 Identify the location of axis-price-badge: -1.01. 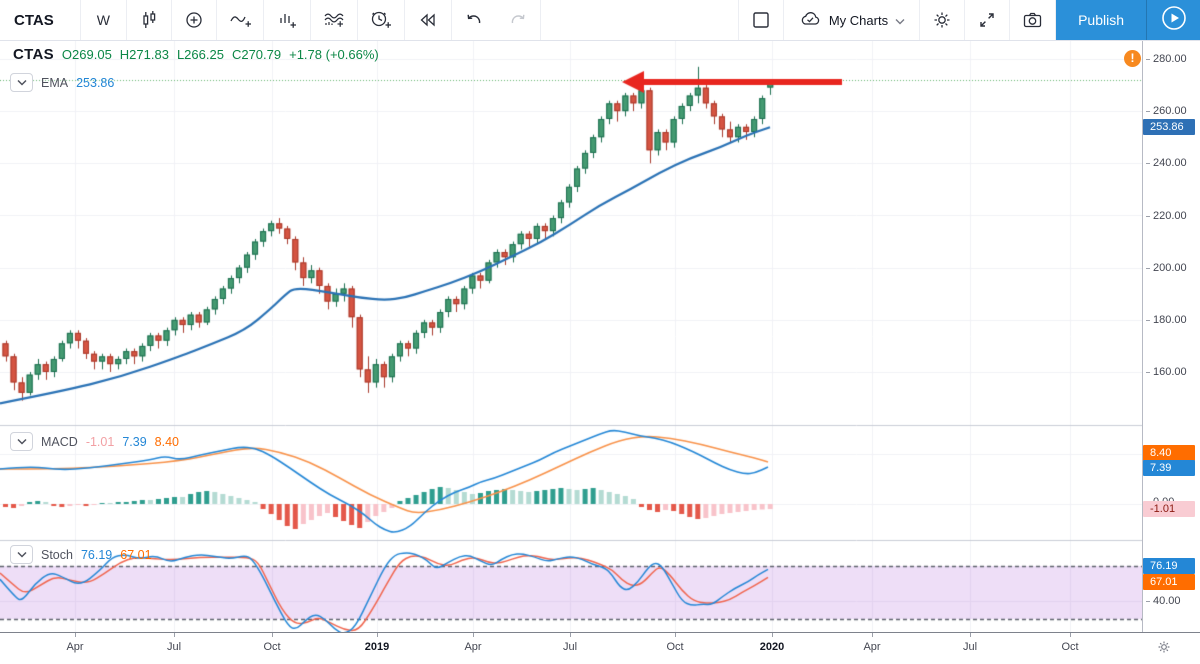
(1169, 509).